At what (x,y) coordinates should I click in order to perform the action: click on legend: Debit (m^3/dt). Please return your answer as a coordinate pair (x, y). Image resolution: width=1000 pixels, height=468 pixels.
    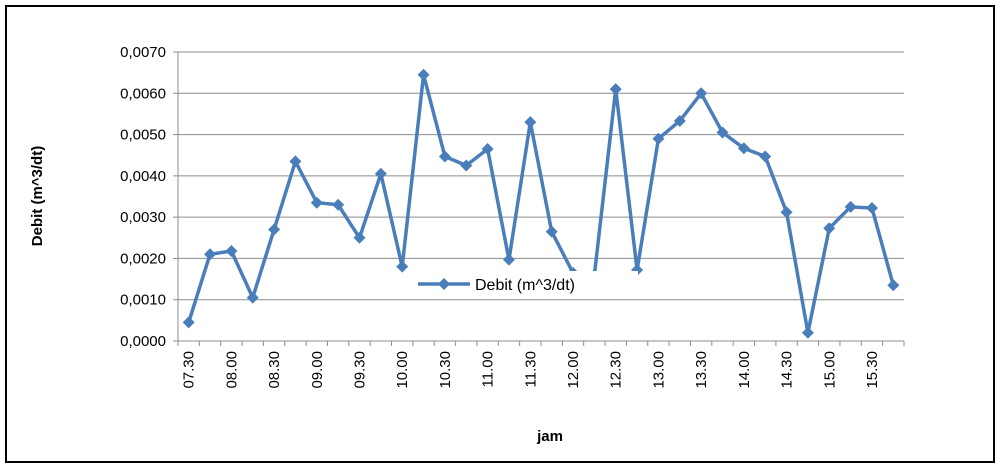
    Looking at the image, I should click on (525, 284).